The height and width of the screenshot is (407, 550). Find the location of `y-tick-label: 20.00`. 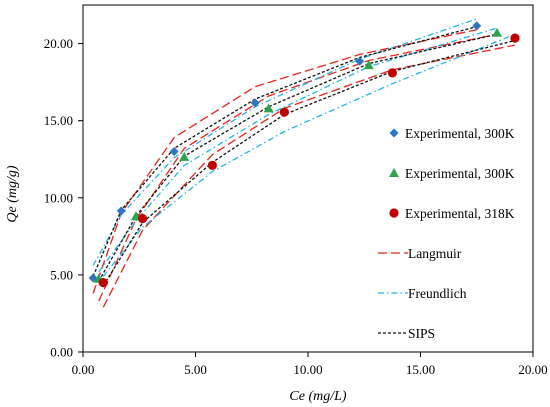

y-tick-label: 20.00 is located at coordinates (58, 43).